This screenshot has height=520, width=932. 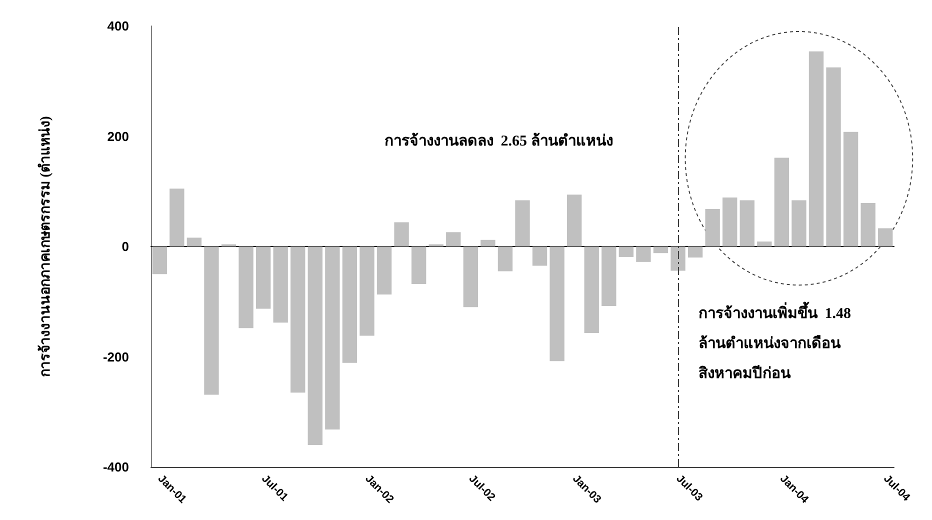 I want to click on y-tick-label: 200, so click(x=118, y=136).